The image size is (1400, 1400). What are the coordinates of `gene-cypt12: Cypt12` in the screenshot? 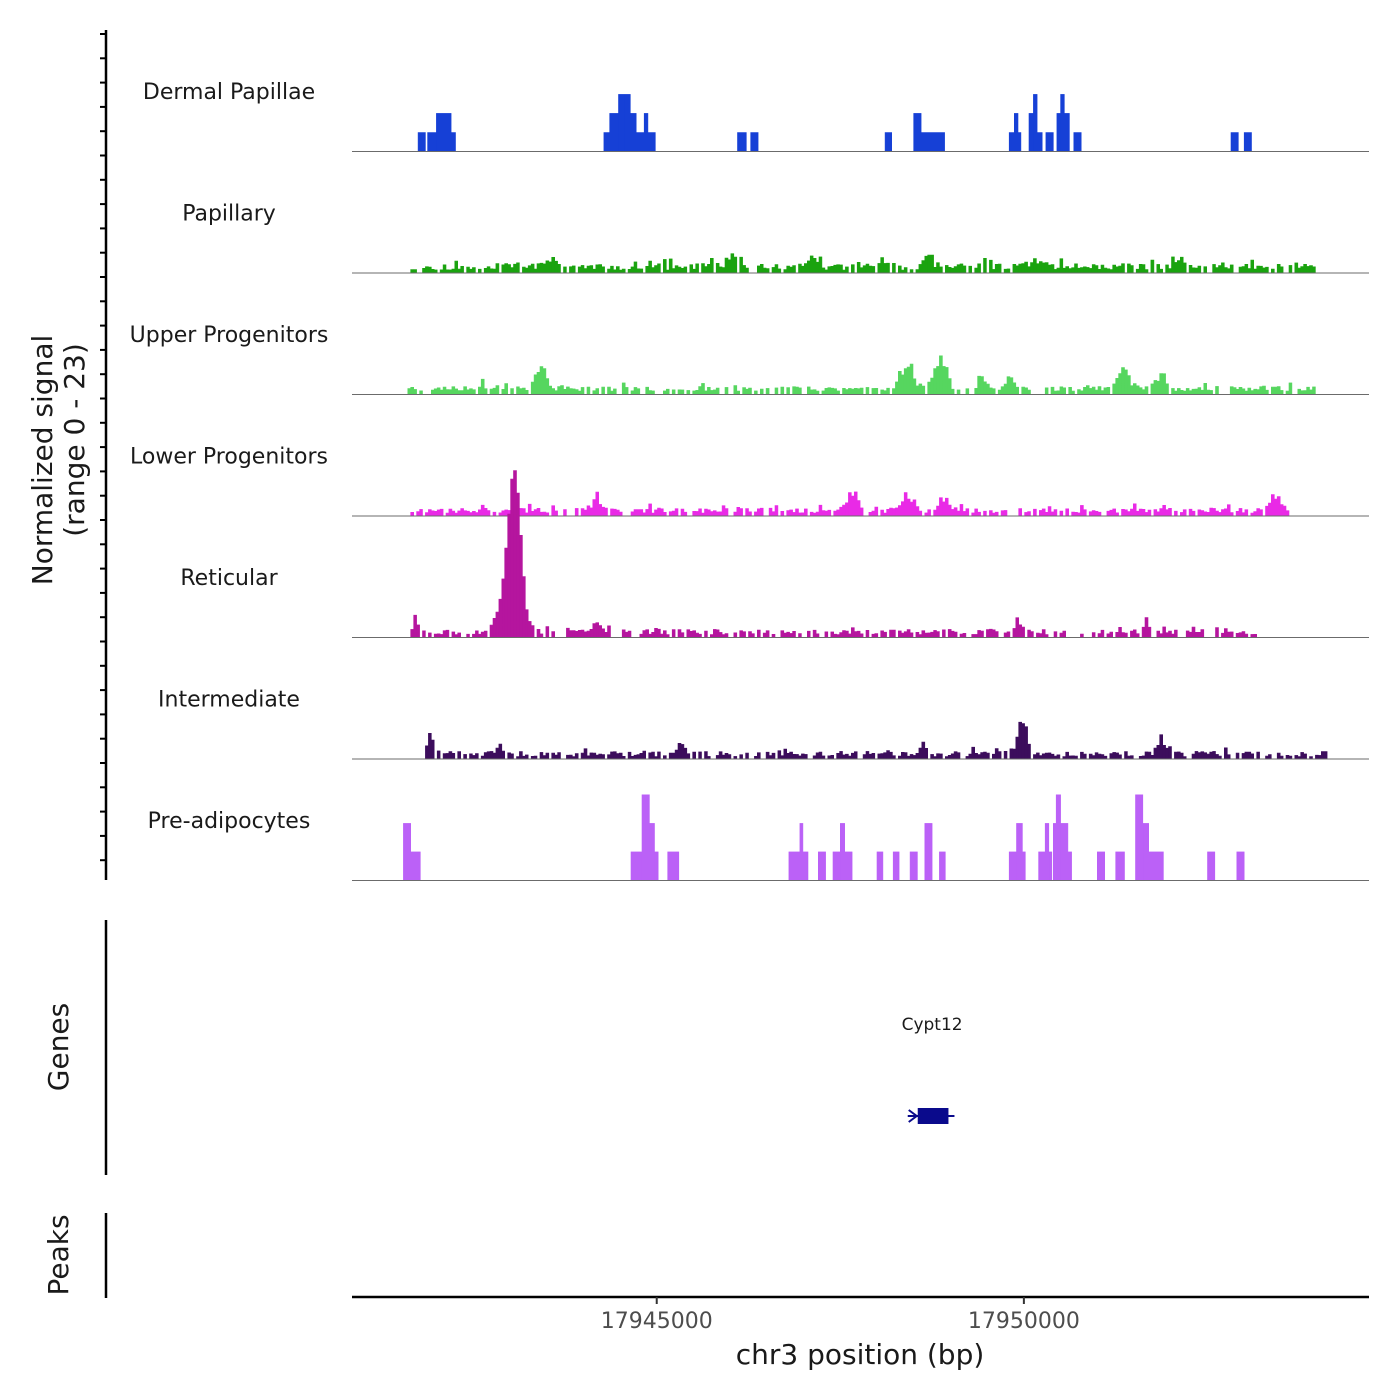 It's located at (932, 1069).